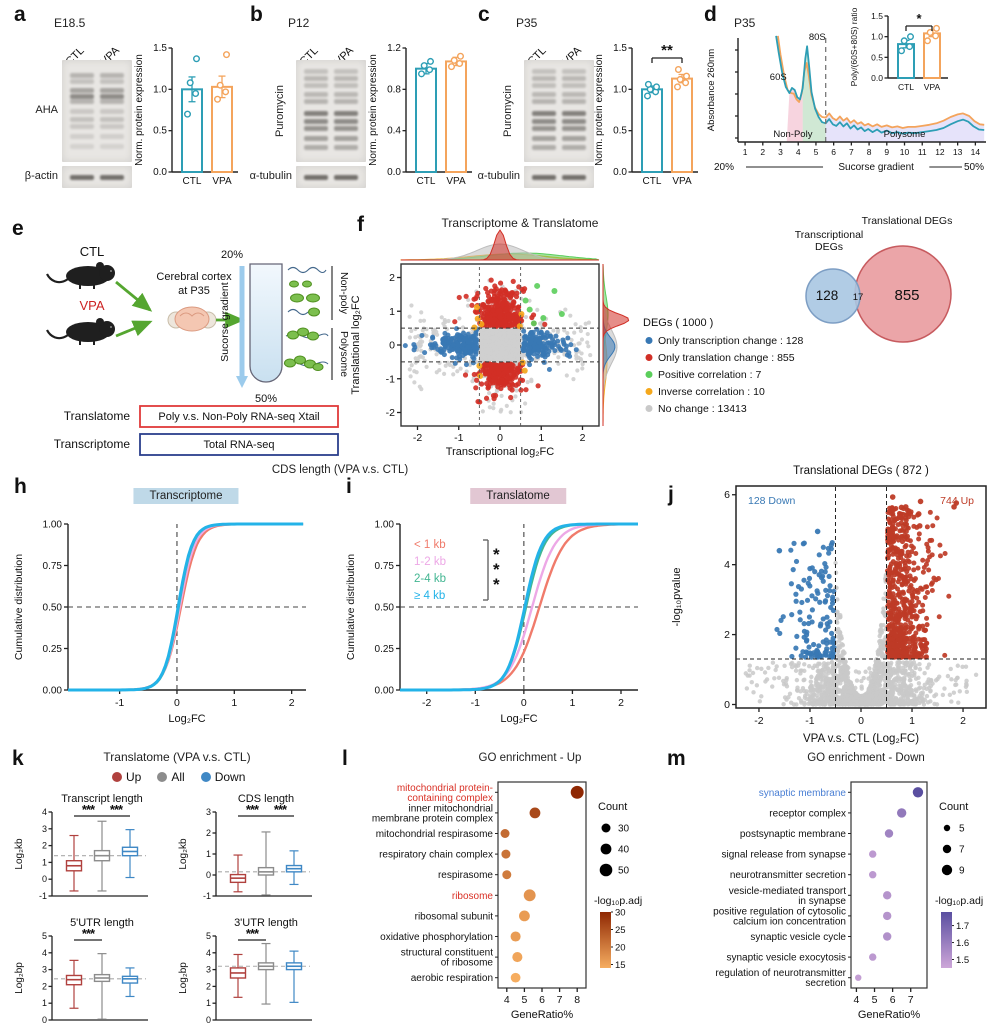  I want to click on svg-text: < 1 kb, so click(430, 545).